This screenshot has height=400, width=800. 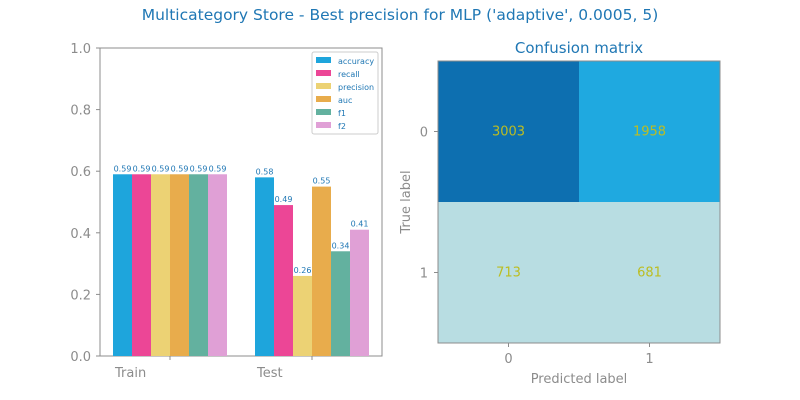 I want to click on bar-precision-train, so click(x=160, y=265).